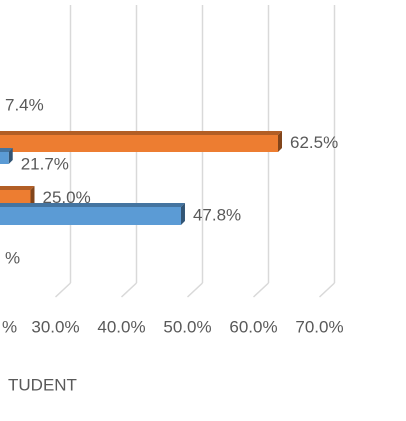 This screenshot has height=421, width=406. Describe the element at coordinates (55, 326) in the screenshot. I see `x-tick-label: 30.0%` at that location.